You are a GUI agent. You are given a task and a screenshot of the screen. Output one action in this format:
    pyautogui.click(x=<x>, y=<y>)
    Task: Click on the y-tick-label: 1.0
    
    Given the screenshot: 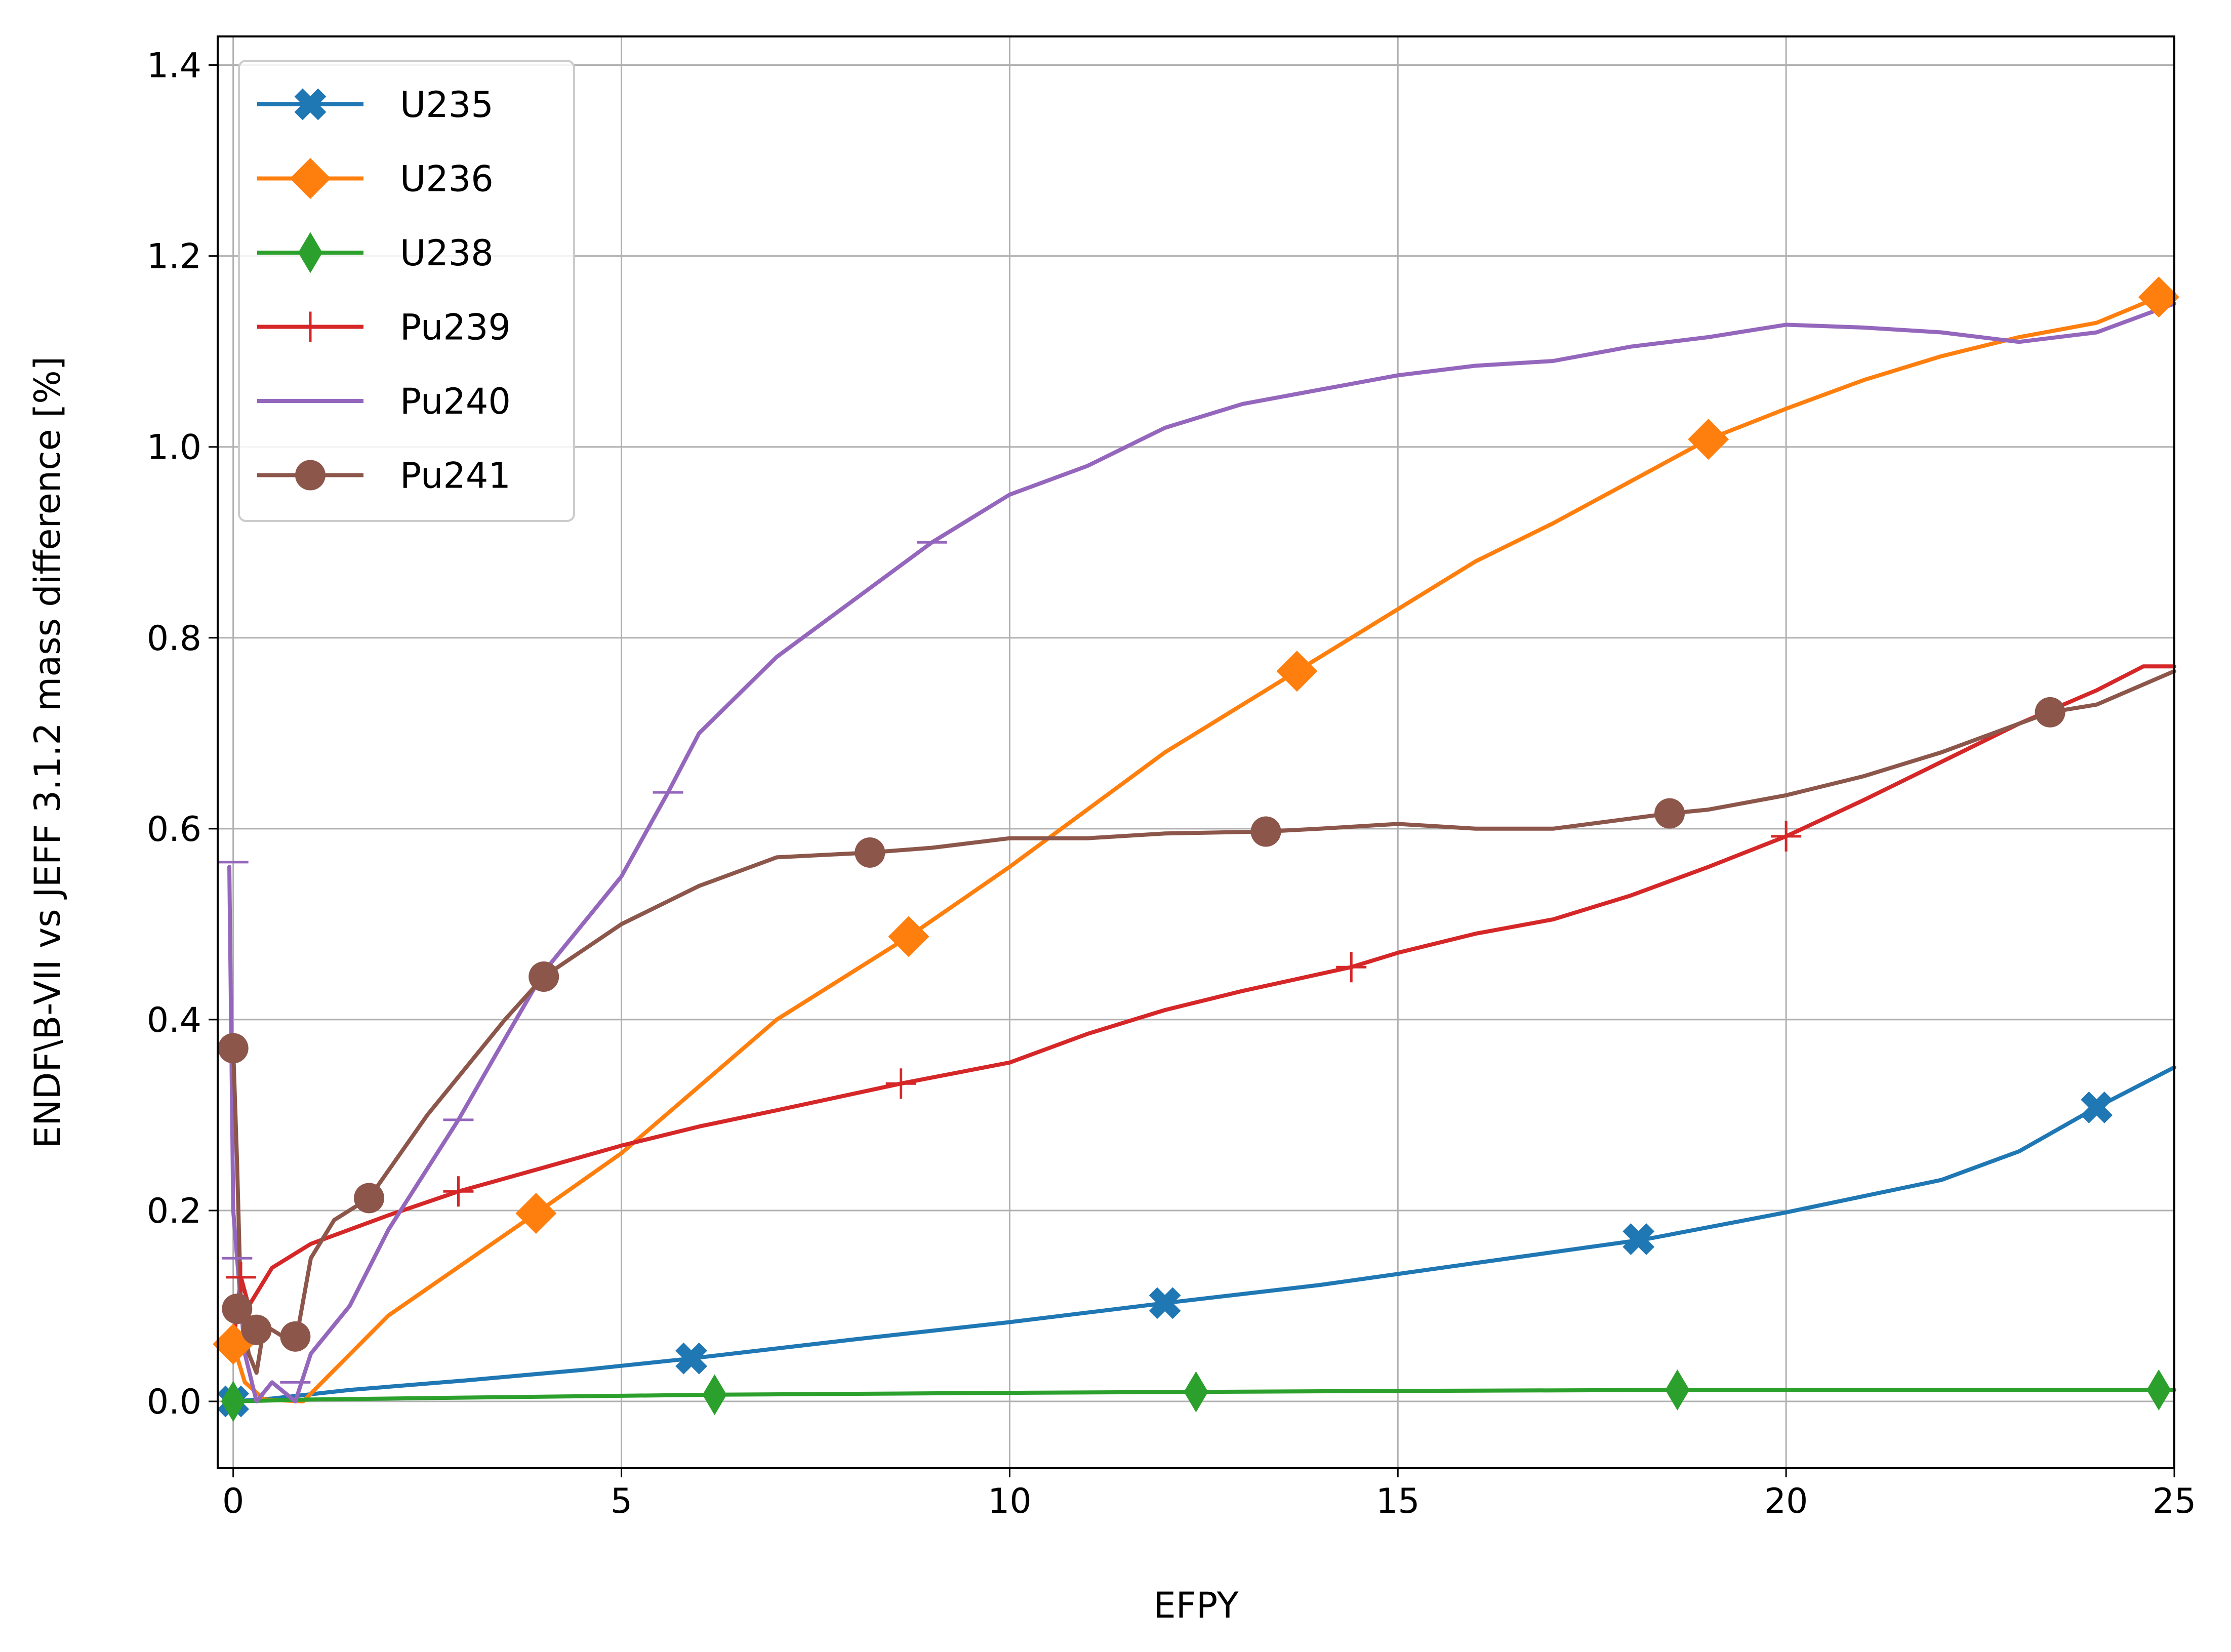 What is the action you would take?
    pyautogui.click(x=174, y=448)
    